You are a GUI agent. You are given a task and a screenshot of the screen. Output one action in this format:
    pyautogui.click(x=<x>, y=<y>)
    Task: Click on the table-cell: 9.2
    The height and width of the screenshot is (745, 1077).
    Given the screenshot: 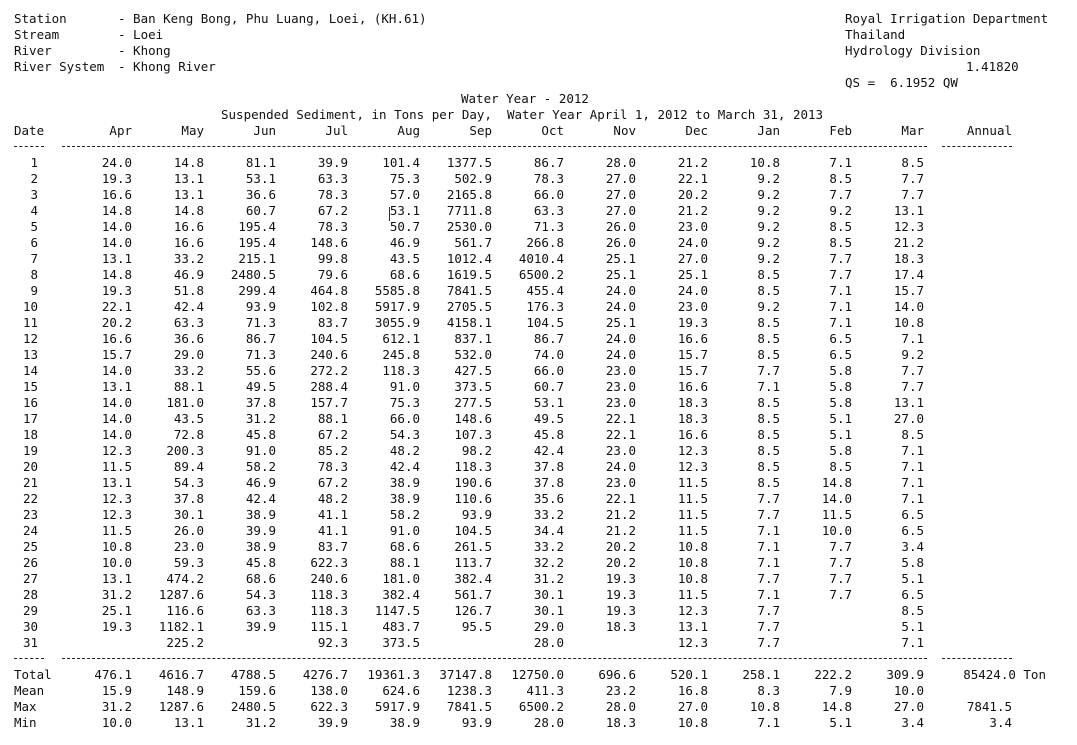 What is the action you would take?
    pyautogui.click(x=840, y=210)
    